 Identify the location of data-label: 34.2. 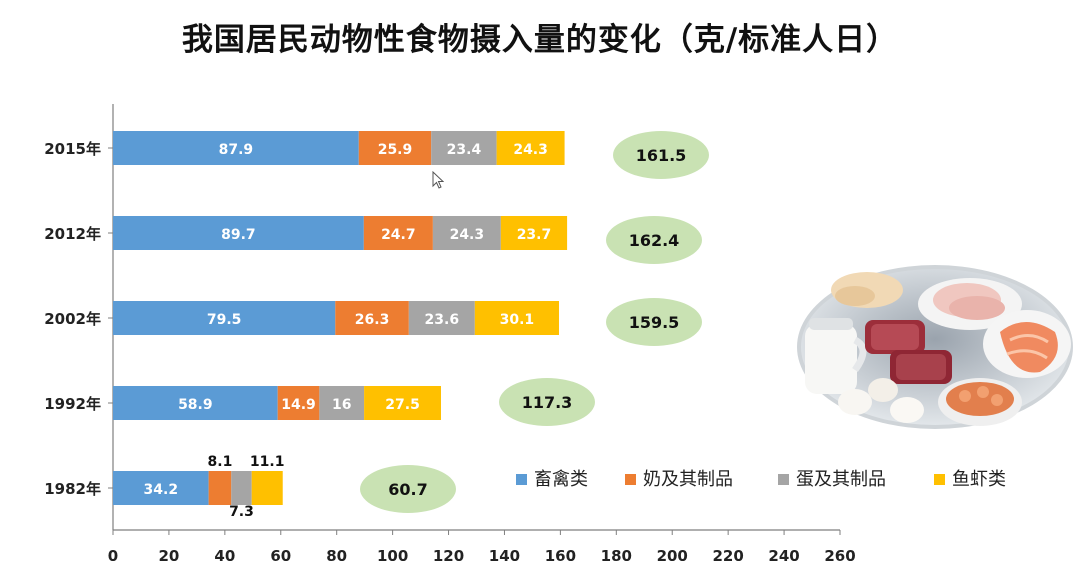
(161, 490).